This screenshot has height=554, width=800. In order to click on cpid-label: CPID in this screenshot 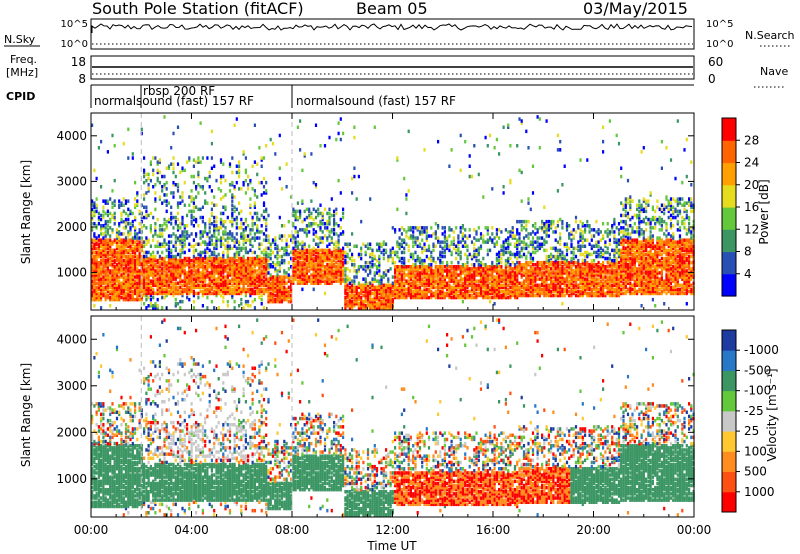, I will do `click(20, 96)`.